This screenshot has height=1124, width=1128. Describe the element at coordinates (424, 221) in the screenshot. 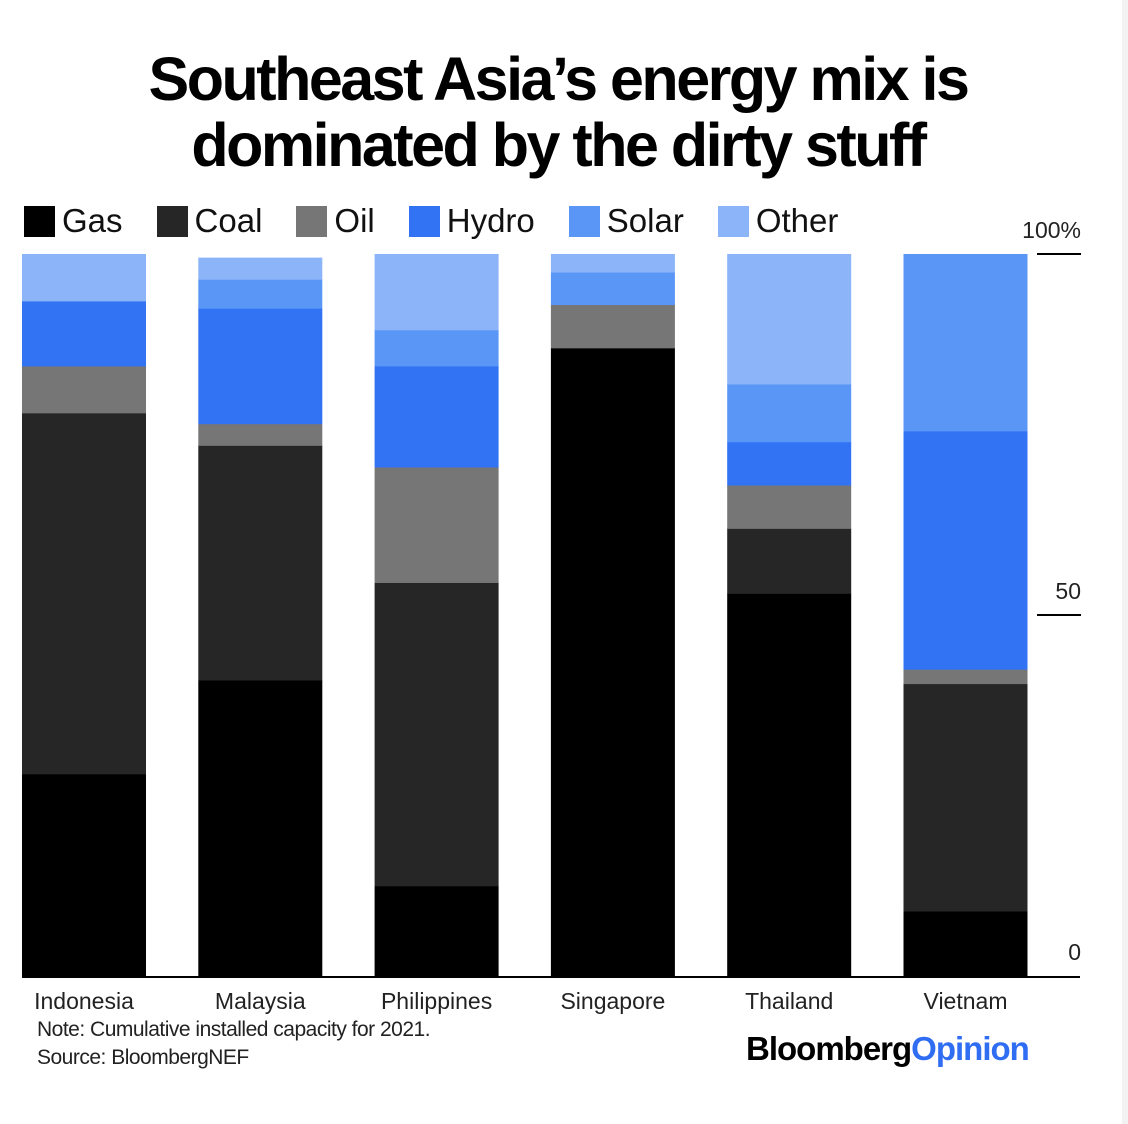

I see `legend-swatch-hydro` at that location.